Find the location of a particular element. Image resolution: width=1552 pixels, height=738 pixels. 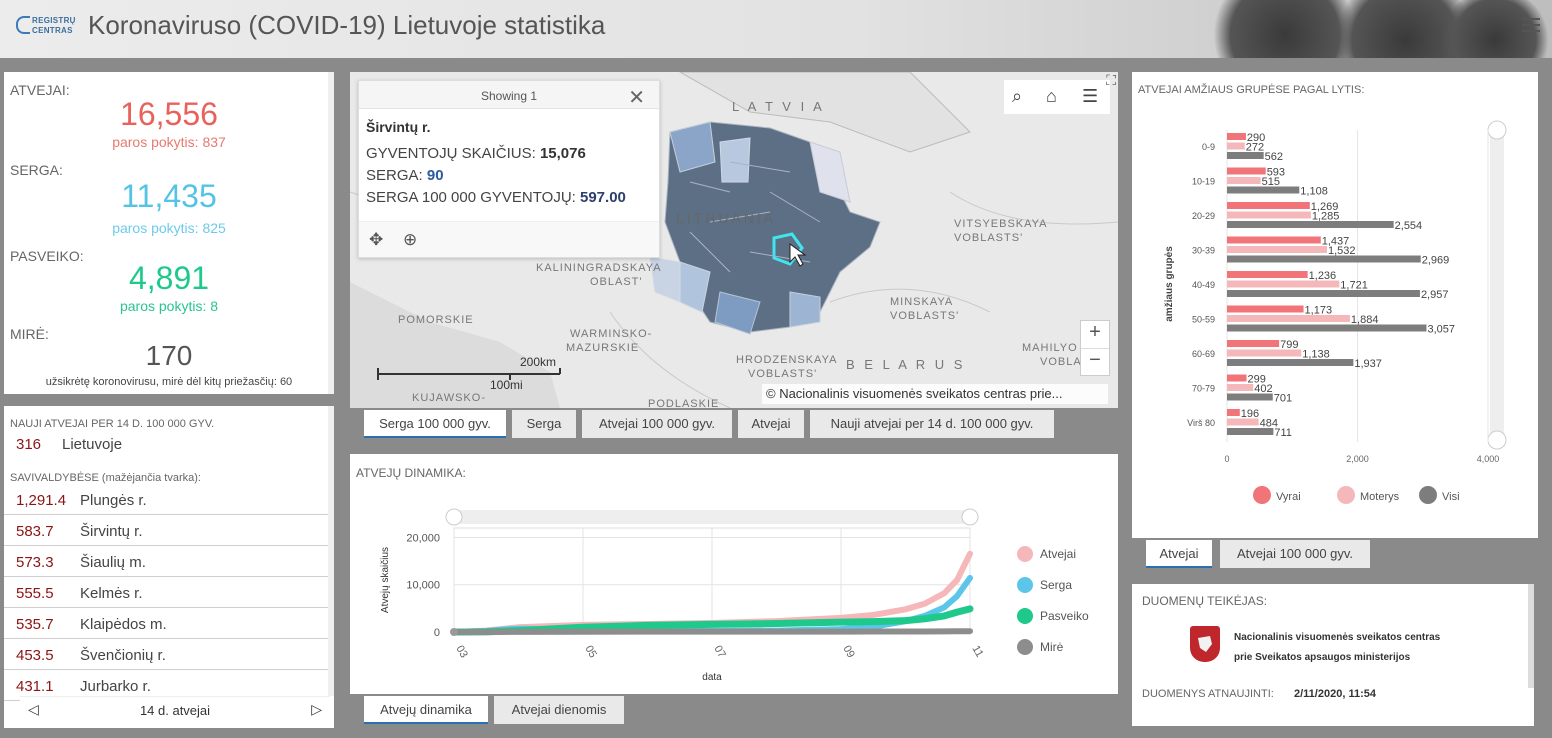

lithuania-districts is located at coordinates (765, 228).